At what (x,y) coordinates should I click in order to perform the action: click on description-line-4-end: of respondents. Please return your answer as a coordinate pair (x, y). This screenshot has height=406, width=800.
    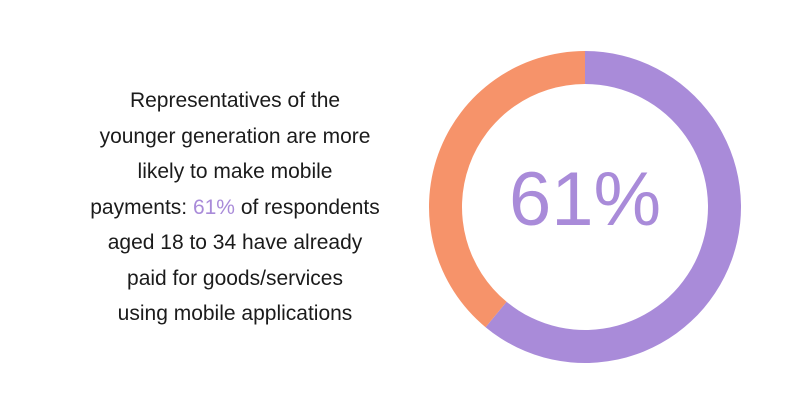
    Looking at the image, I should click on (307, 207).